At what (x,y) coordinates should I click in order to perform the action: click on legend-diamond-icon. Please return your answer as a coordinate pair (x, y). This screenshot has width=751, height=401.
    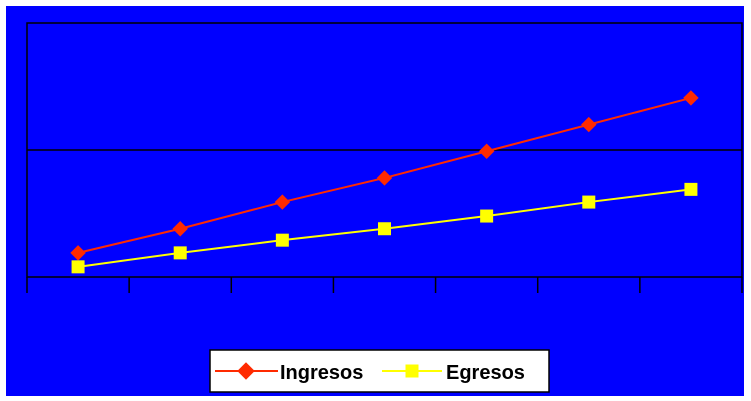
    Looking at the image, I should click on (246, 371).